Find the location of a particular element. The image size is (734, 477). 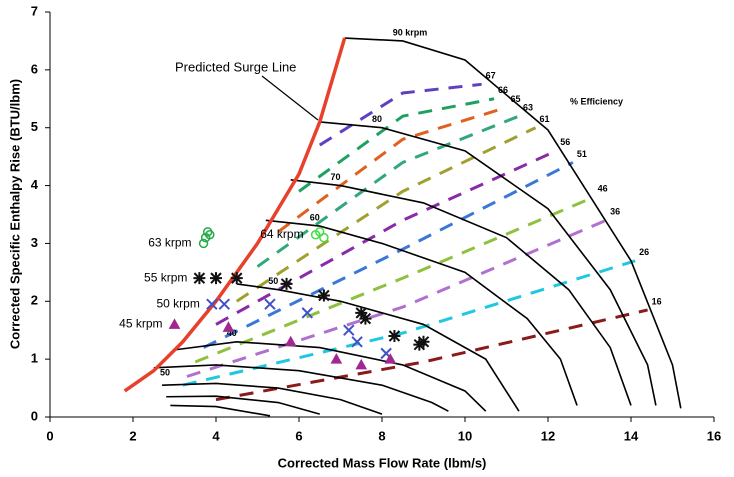

efficiency-label: 46 is located at coordinates (603, 189).